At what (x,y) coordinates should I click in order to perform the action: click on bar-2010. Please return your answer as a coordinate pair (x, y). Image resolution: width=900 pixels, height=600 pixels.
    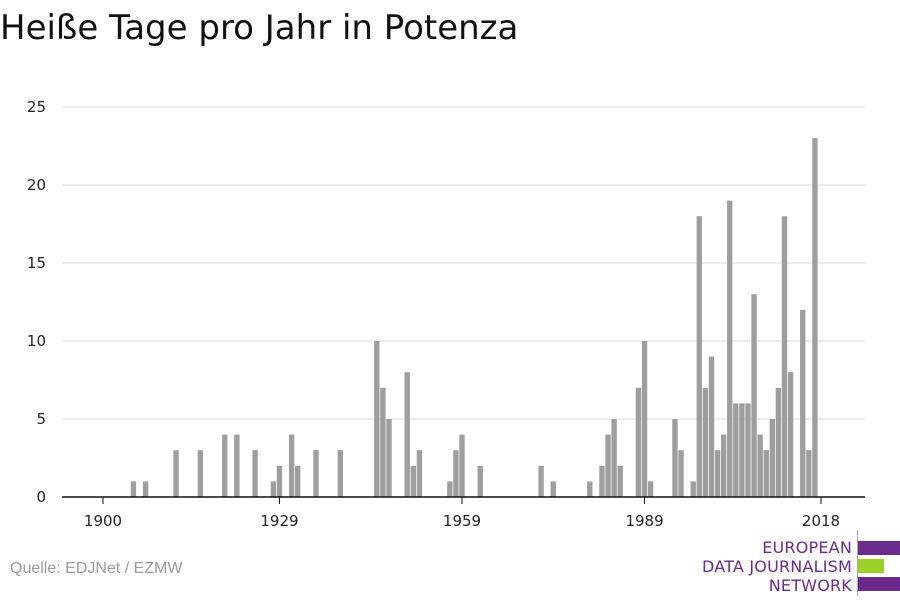
    Looking at the image, I should click on (772, 458).